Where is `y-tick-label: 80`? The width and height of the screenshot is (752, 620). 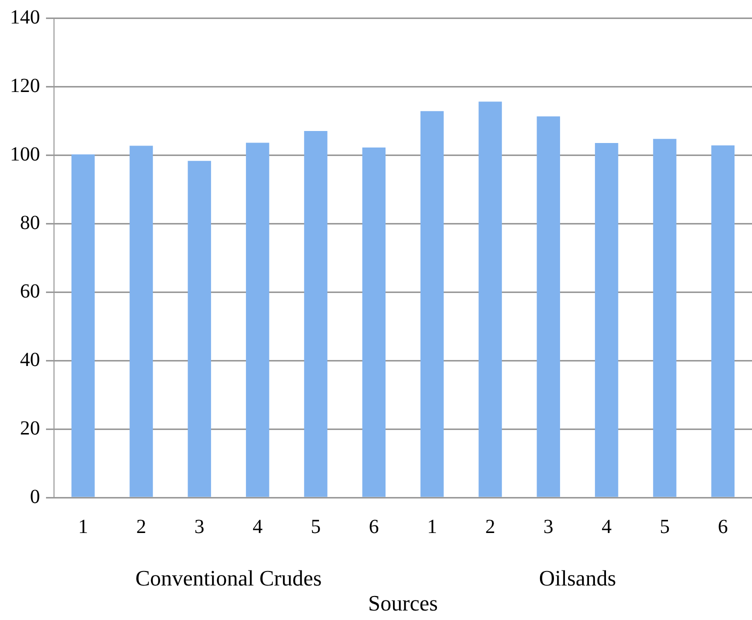 y-tick-label: 80 is located at coordinates (30, 223).